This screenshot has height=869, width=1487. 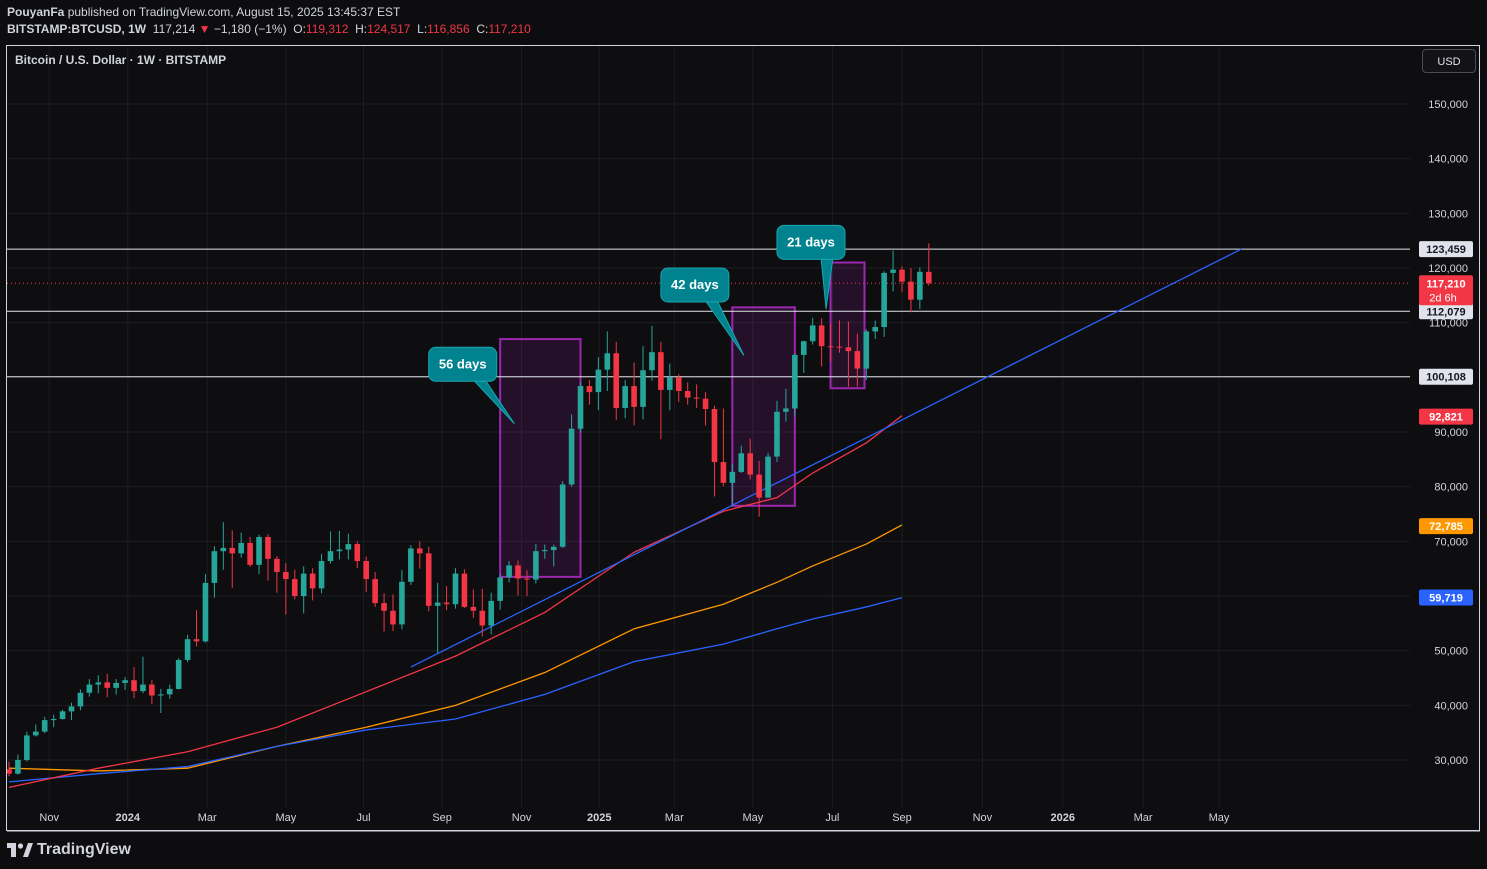 I want to click on high-value: 124,517, so click(x=389, y=29).